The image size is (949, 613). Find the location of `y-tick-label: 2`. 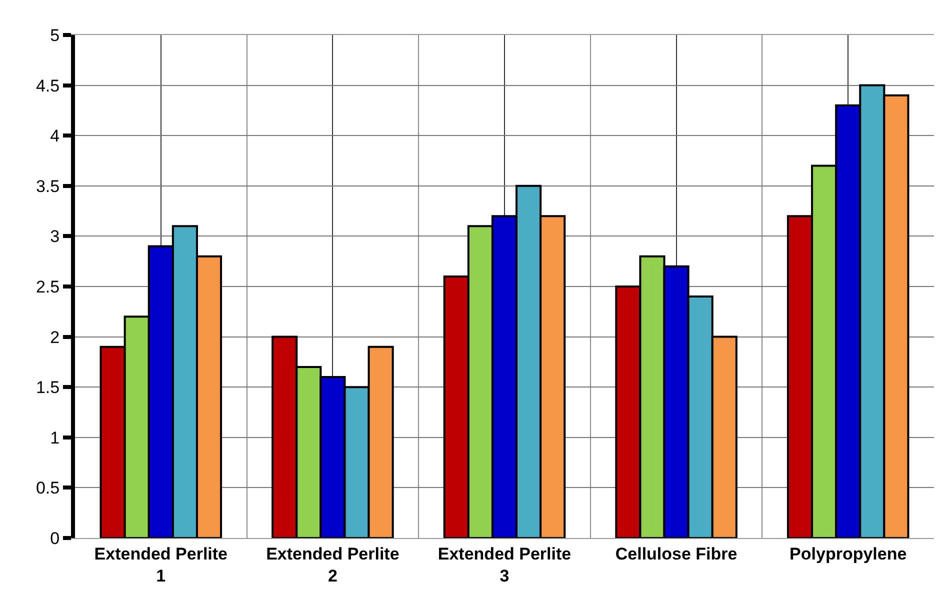

y-tick-label: 2 is located at coordinates (55, 337).